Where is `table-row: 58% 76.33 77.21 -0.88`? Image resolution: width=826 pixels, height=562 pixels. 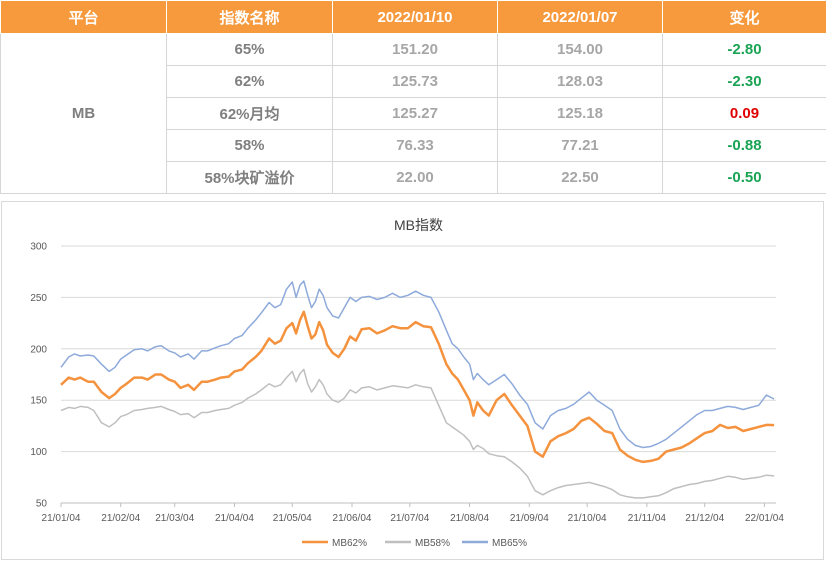 table-row: 58% 76.33 77.21 -0.88 is located at coordinates (413, 145).